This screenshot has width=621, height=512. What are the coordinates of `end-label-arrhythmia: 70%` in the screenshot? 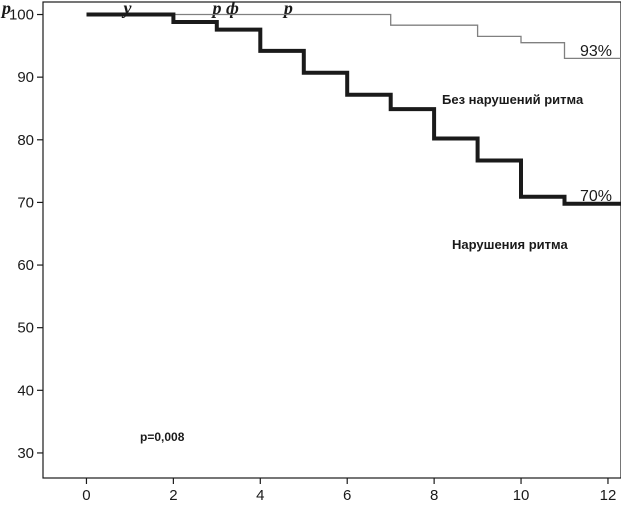 It's located at (596, 196).